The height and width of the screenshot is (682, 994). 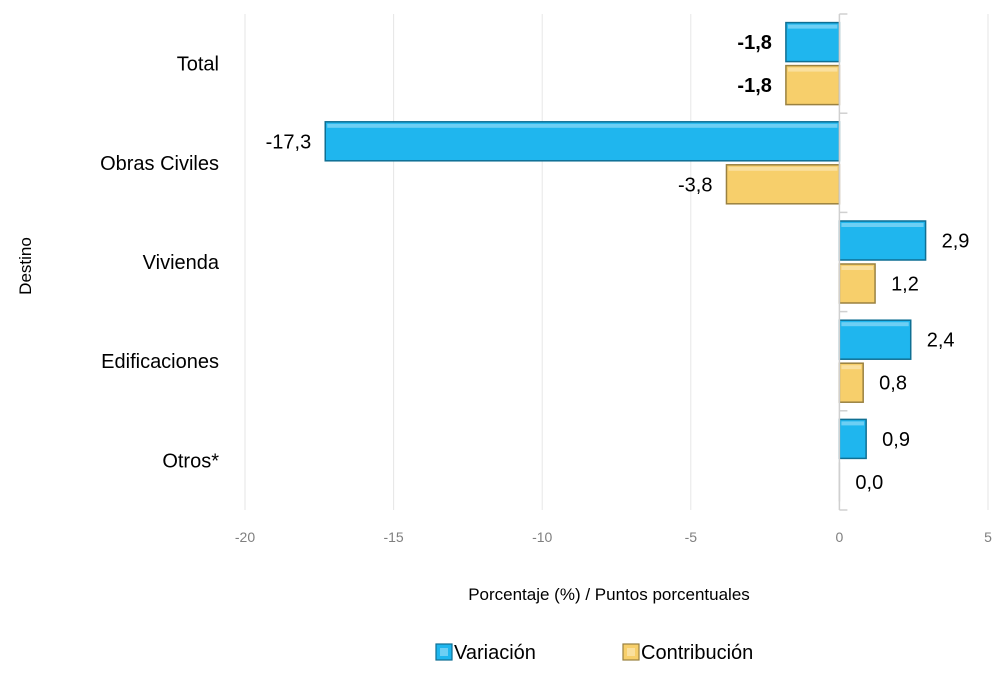 I want to click on x-tick-label: -20, so click(x=245, y=537).